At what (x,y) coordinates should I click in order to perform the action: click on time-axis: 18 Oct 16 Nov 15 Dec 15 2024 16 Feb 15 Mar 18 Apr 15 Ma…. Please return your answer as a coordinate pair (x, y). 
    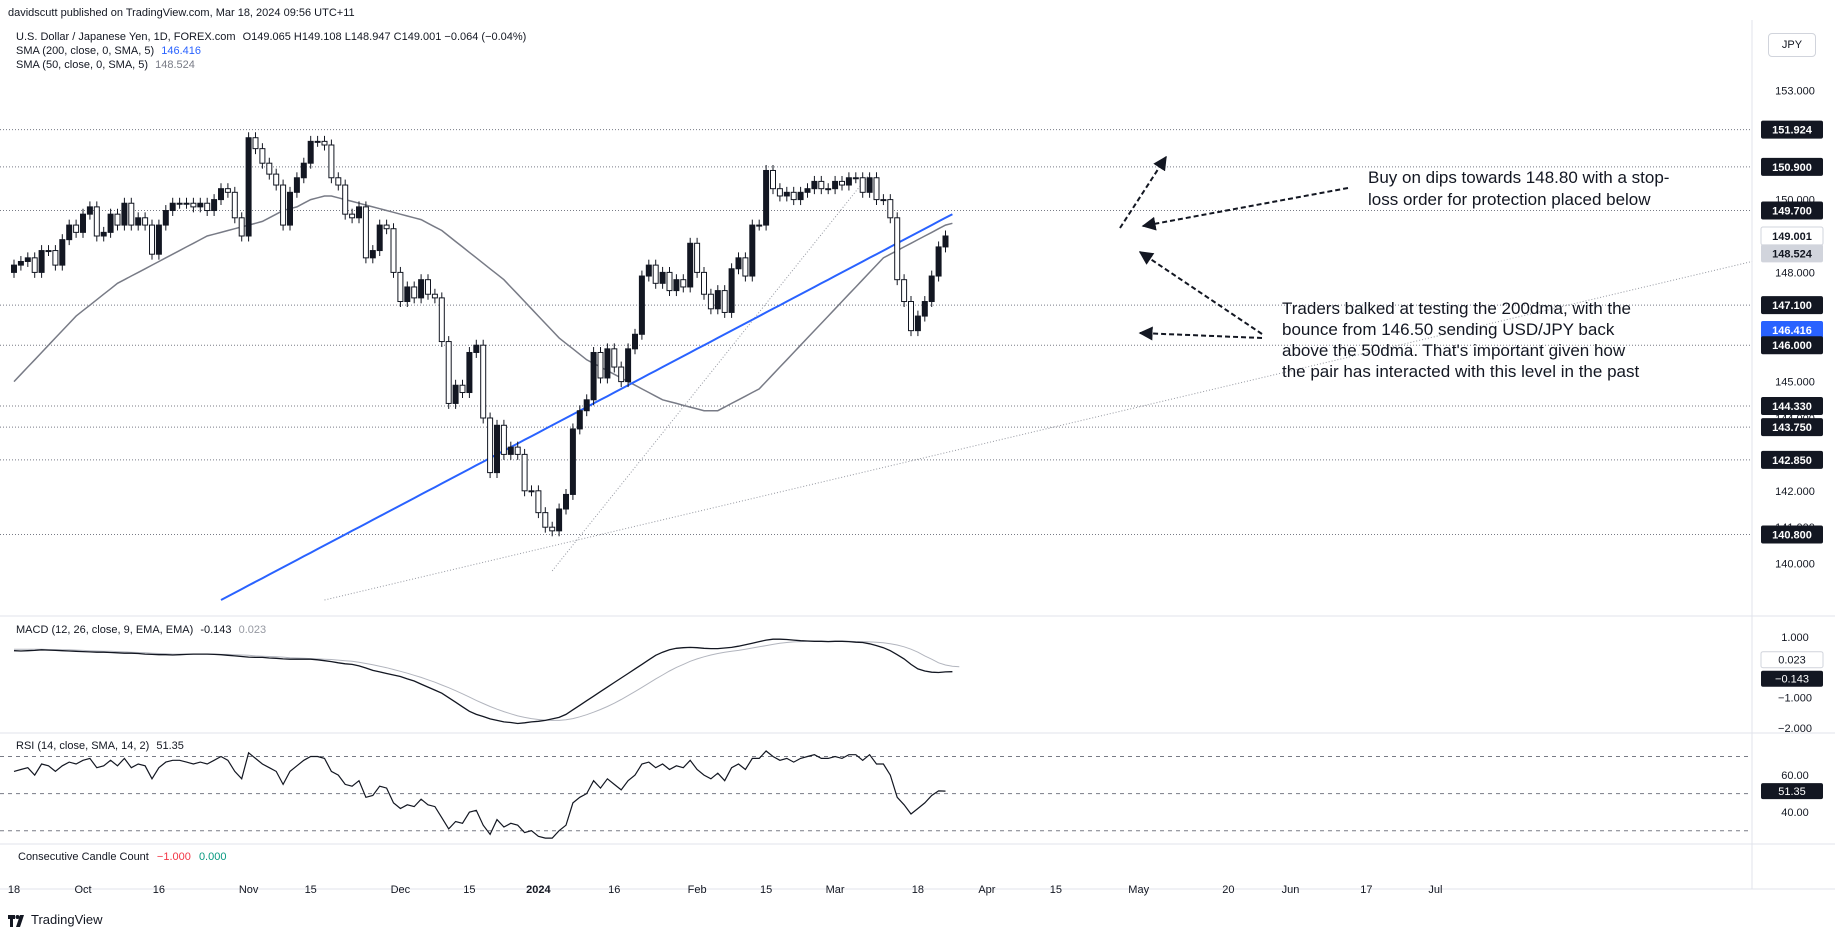
    Looking at the image, I should click on (725, 890).